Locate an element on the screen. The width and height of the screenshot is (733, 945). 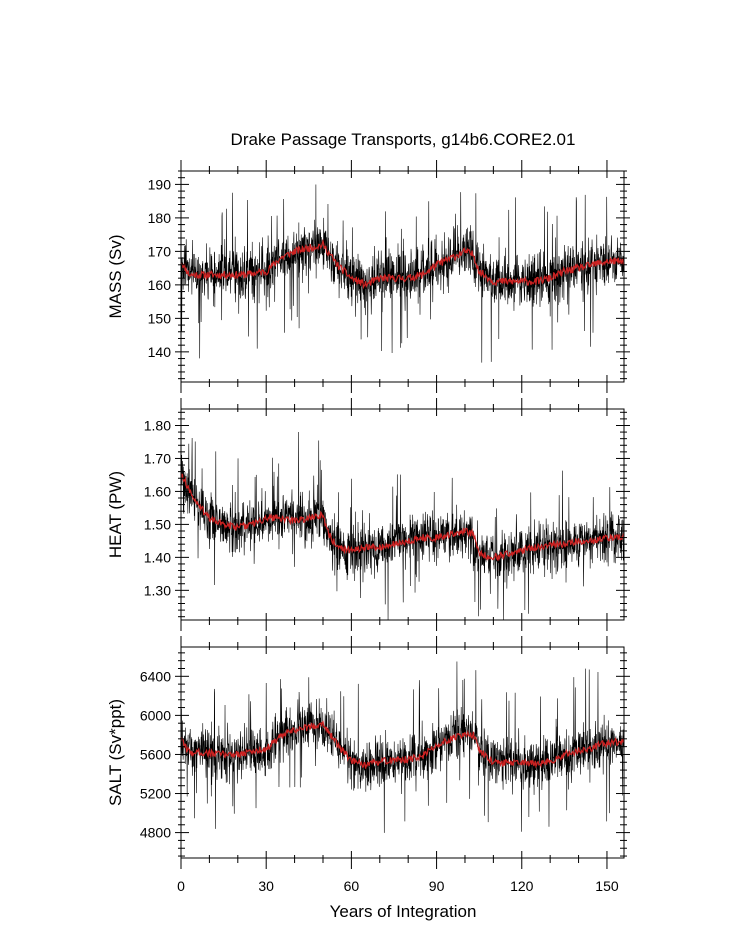
mass-y-axis-label: MASS (Sv) is located at coordinates (115, 276).